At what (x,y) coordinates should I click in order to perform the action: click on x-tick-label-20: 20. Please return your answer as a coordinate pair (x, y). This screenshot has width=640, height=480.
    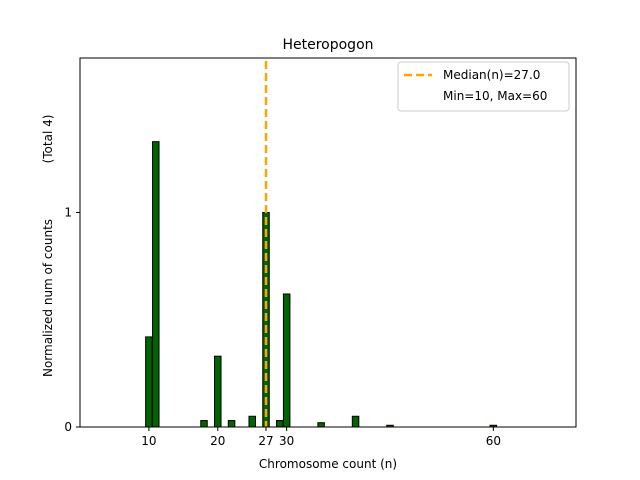
    Looking at the image, I should click on (217, 441).